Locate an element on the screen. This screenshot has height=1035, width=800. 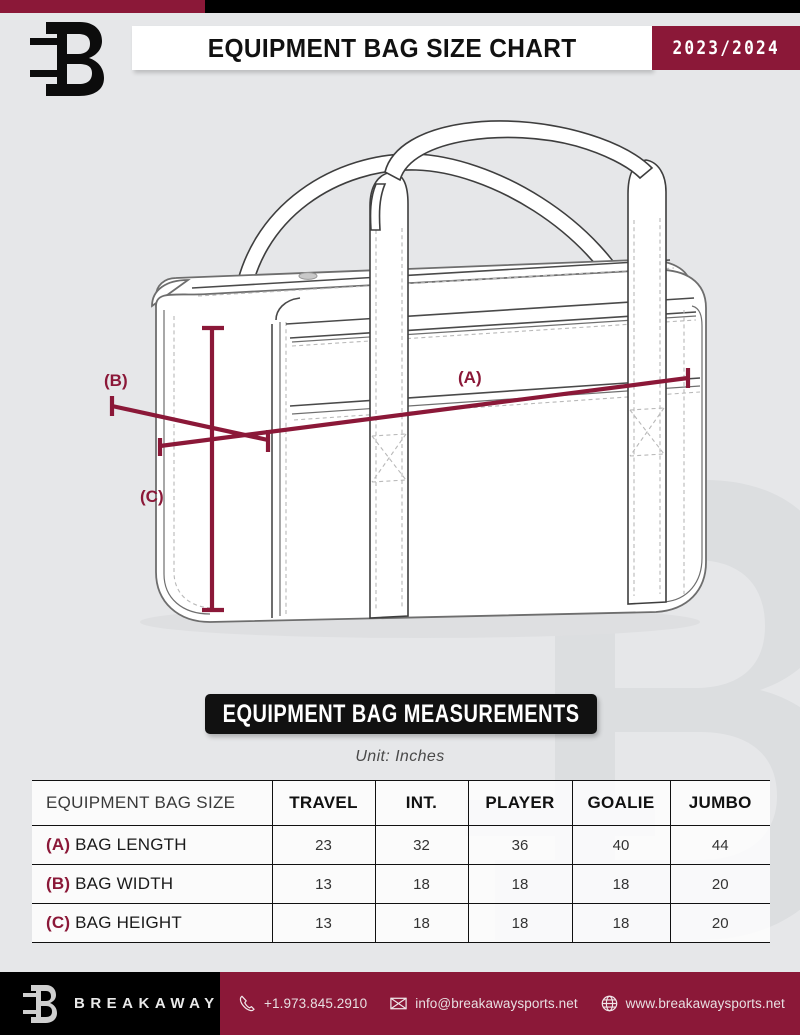
page-footer: BREAKAWAY +1.973.845.2910 info@b is located at coordinates (400, 1003).